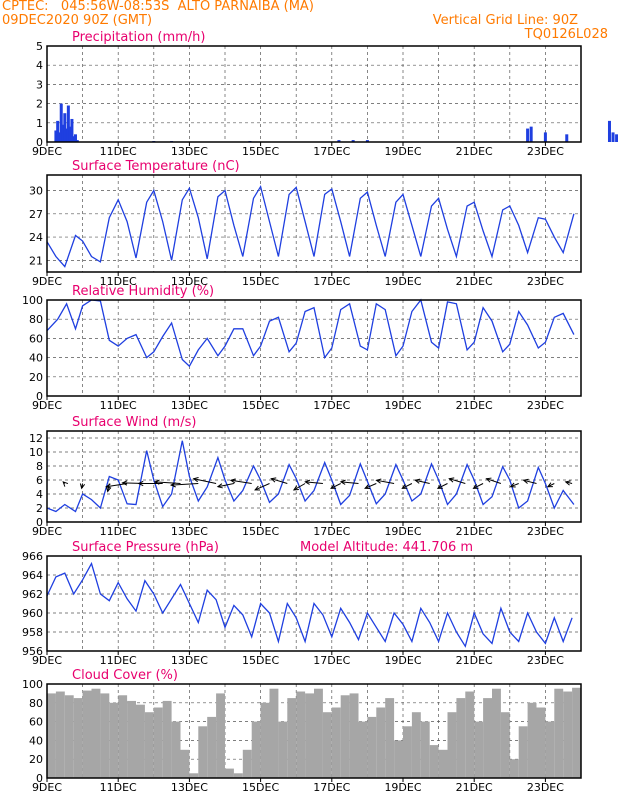 Image resolution: width=618 pixels, height=800 pixels. Describe the element at coordinates (32, 575) in the screenshot. I see `panel-4-y-tick-label: 964` at that location.